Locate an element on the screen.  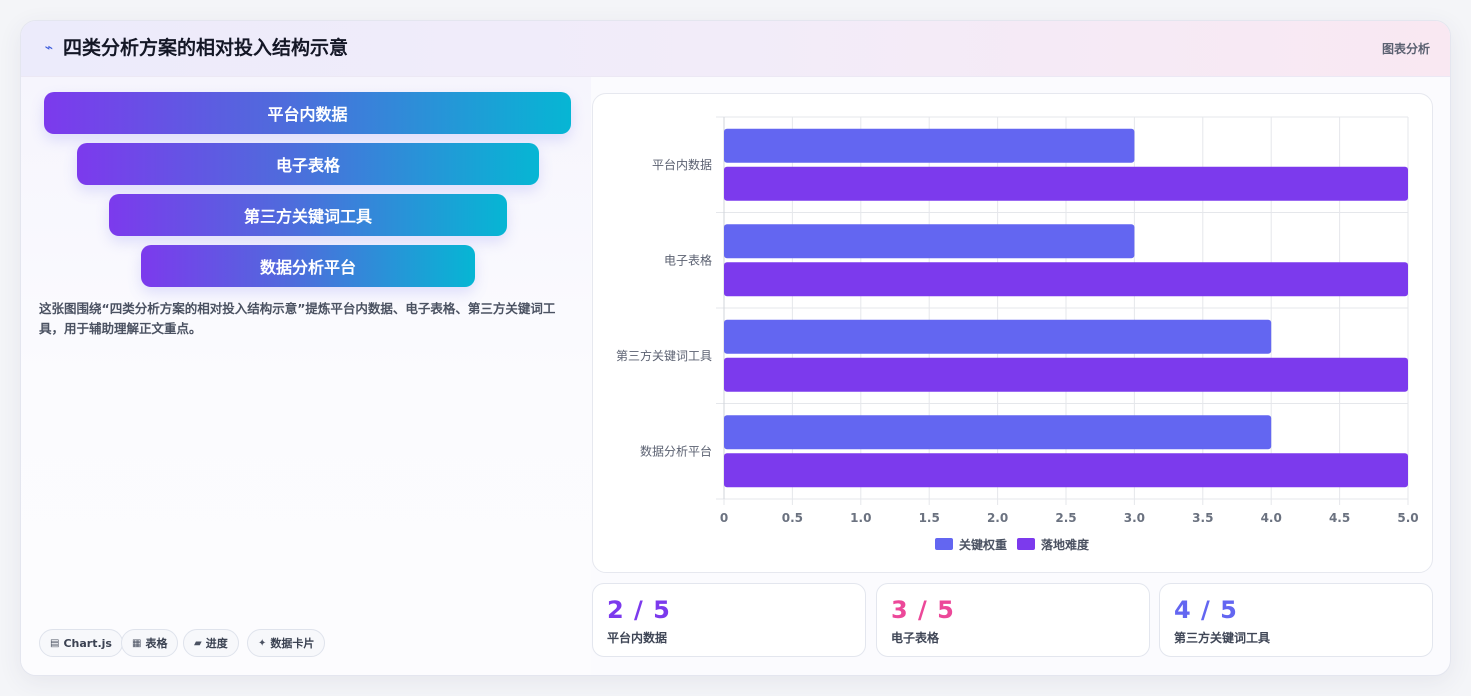
stat-label: 电子表格 is located at coordinates (915, 638).